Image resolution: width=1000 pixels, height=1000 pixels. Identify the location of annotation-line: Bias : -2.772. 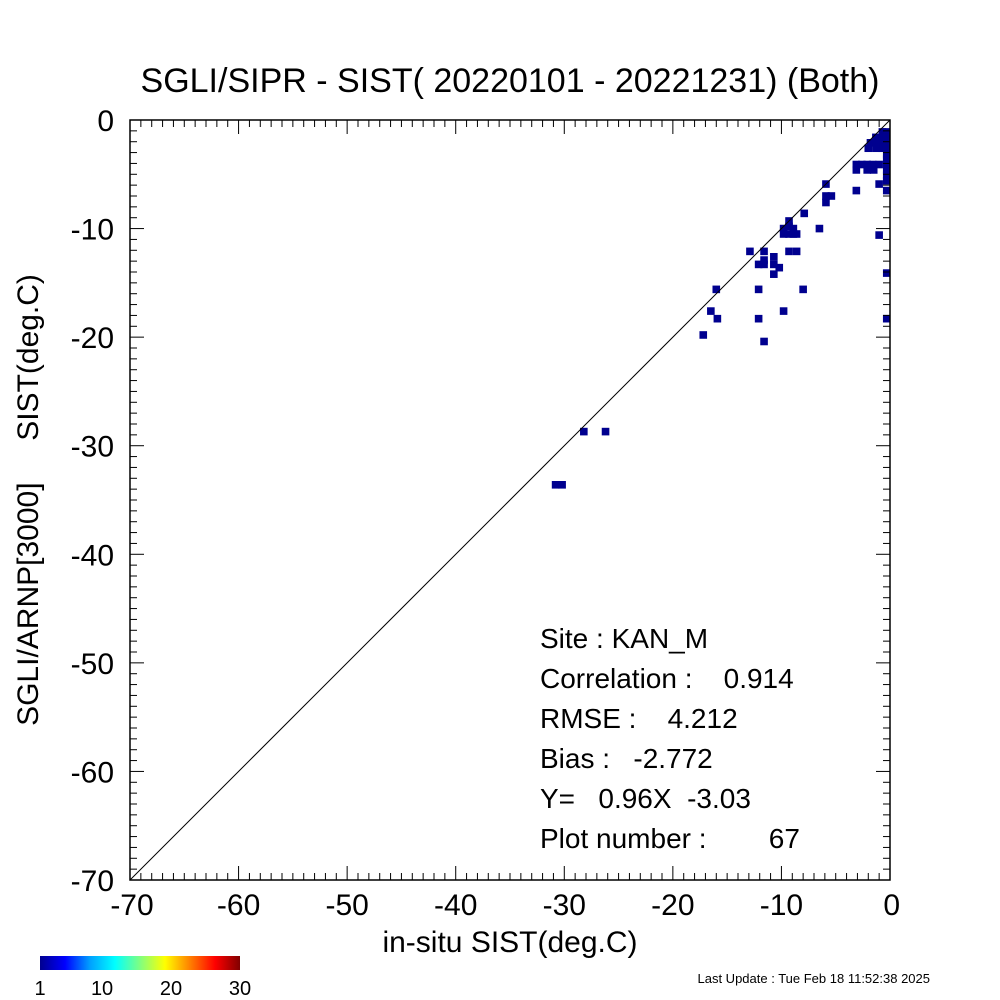
(626, 758).